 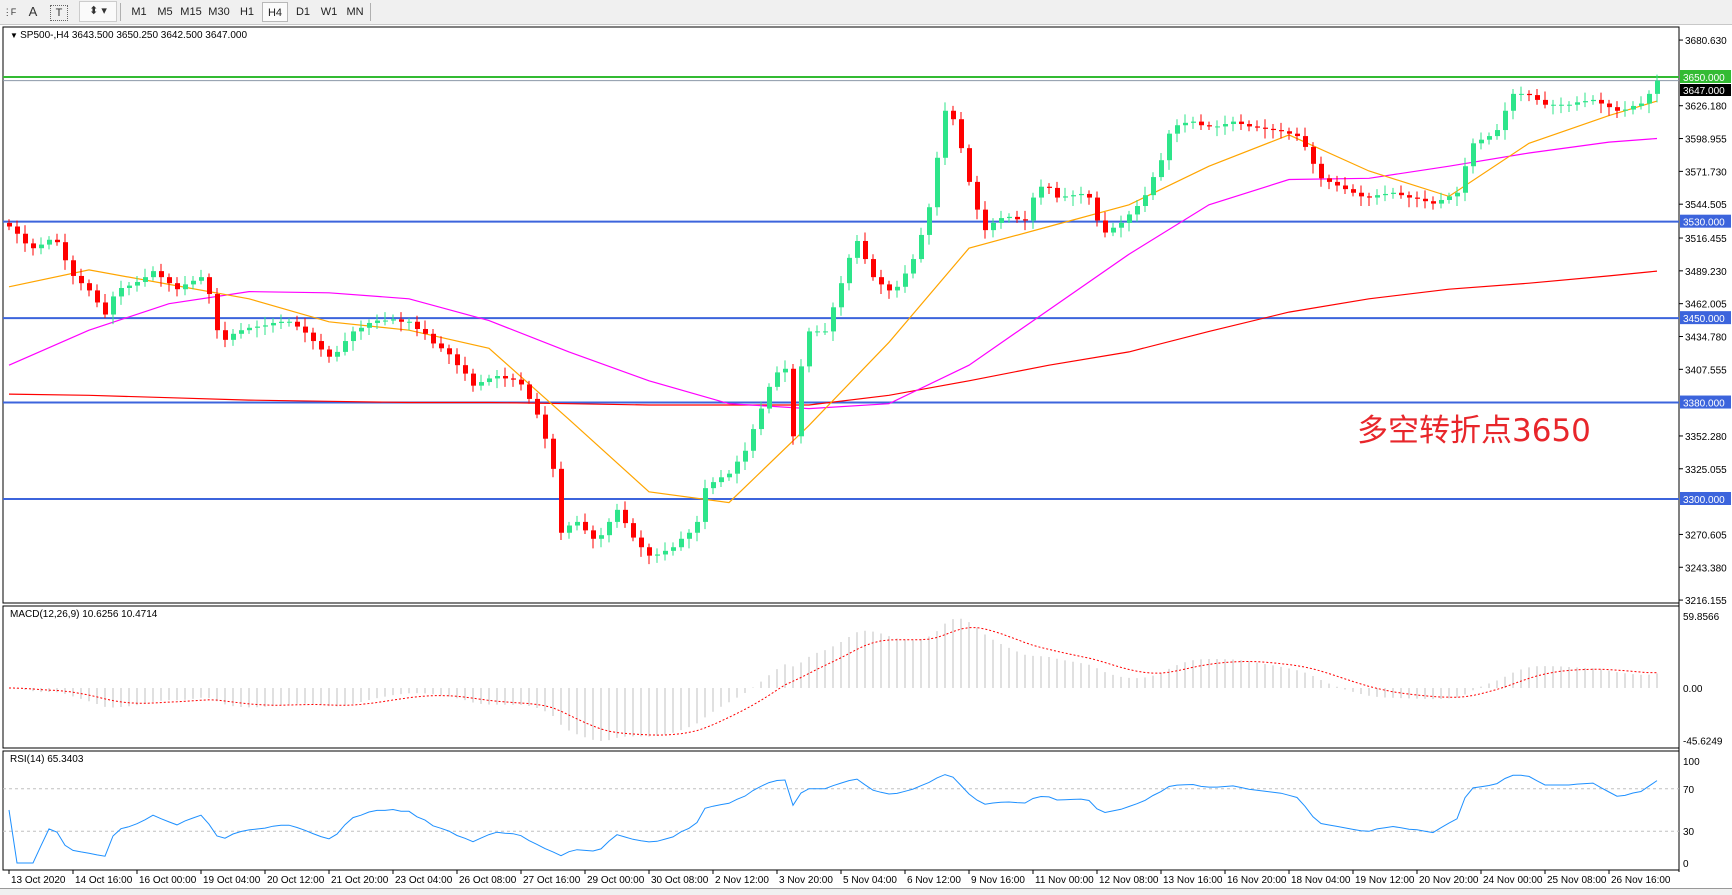 I want to click on timeframe-w1: W1, so click(x=329, y=12).